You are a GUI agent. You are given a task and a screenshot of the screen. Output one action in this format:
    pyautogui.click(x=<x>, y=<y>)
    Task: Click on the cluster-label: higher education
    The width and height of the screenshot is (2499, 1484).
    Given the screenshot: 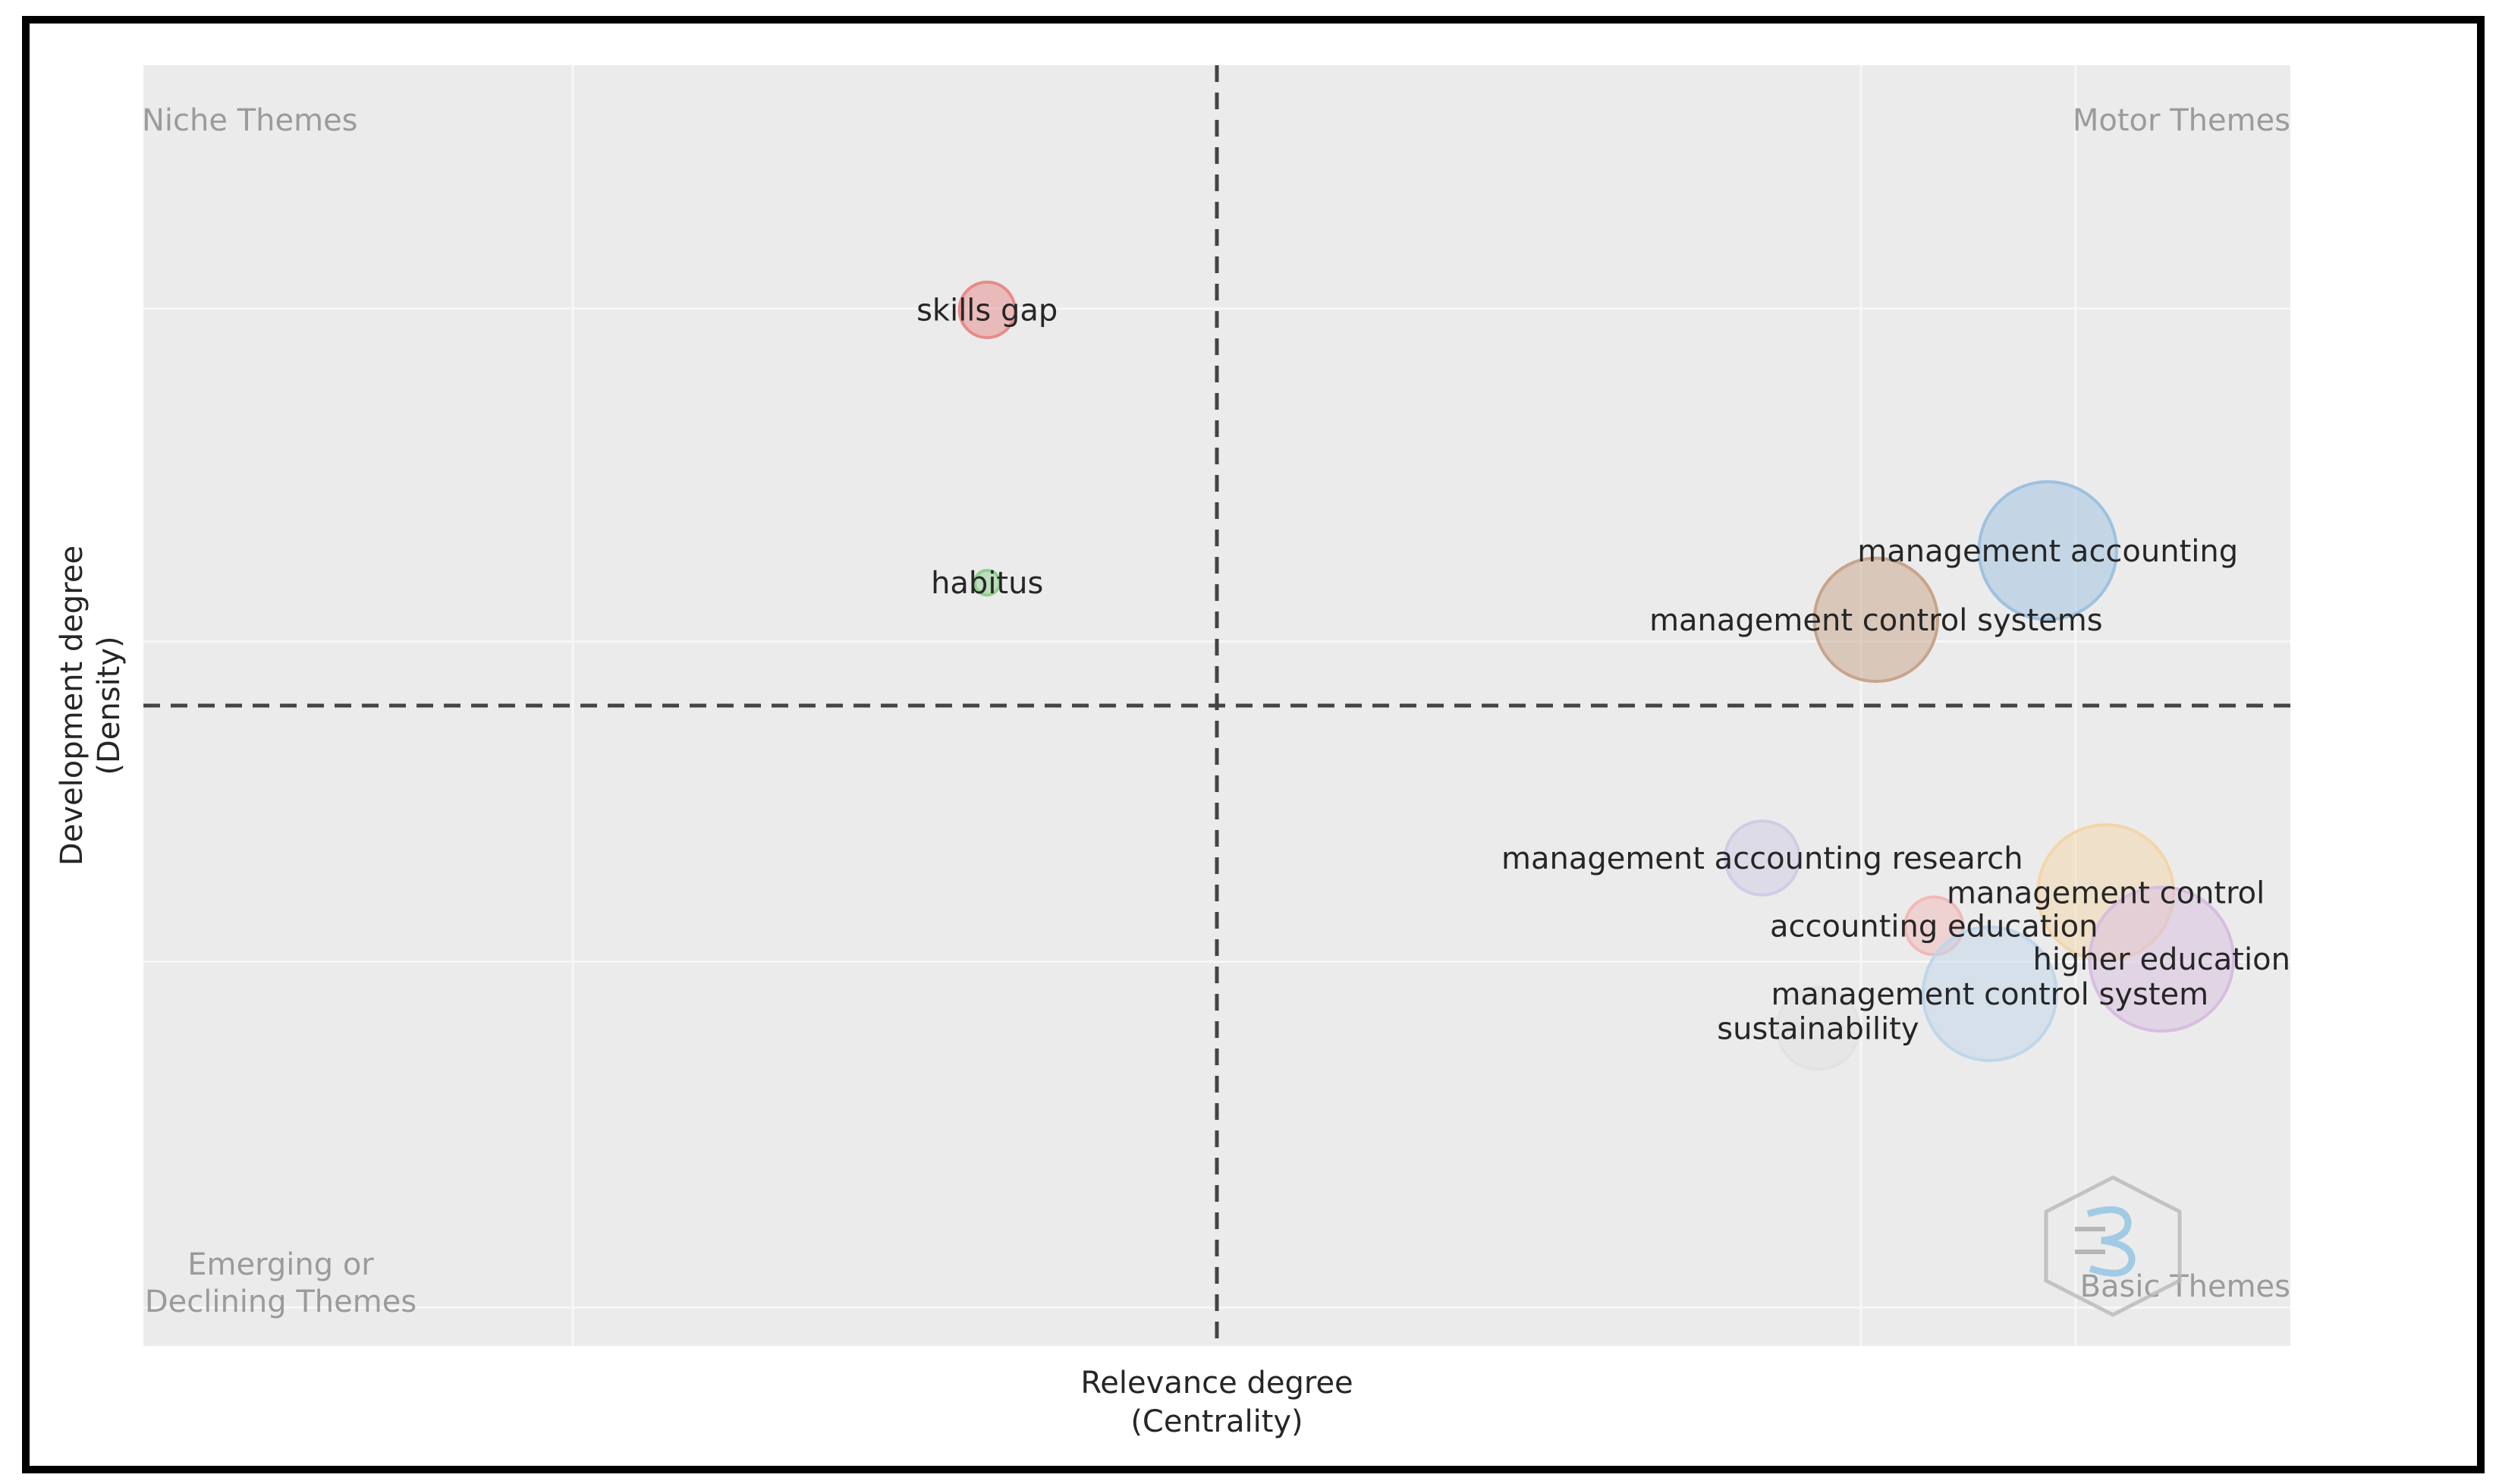 What is the action you would take?
    pyautogui.click(x=2161, y=959)
    